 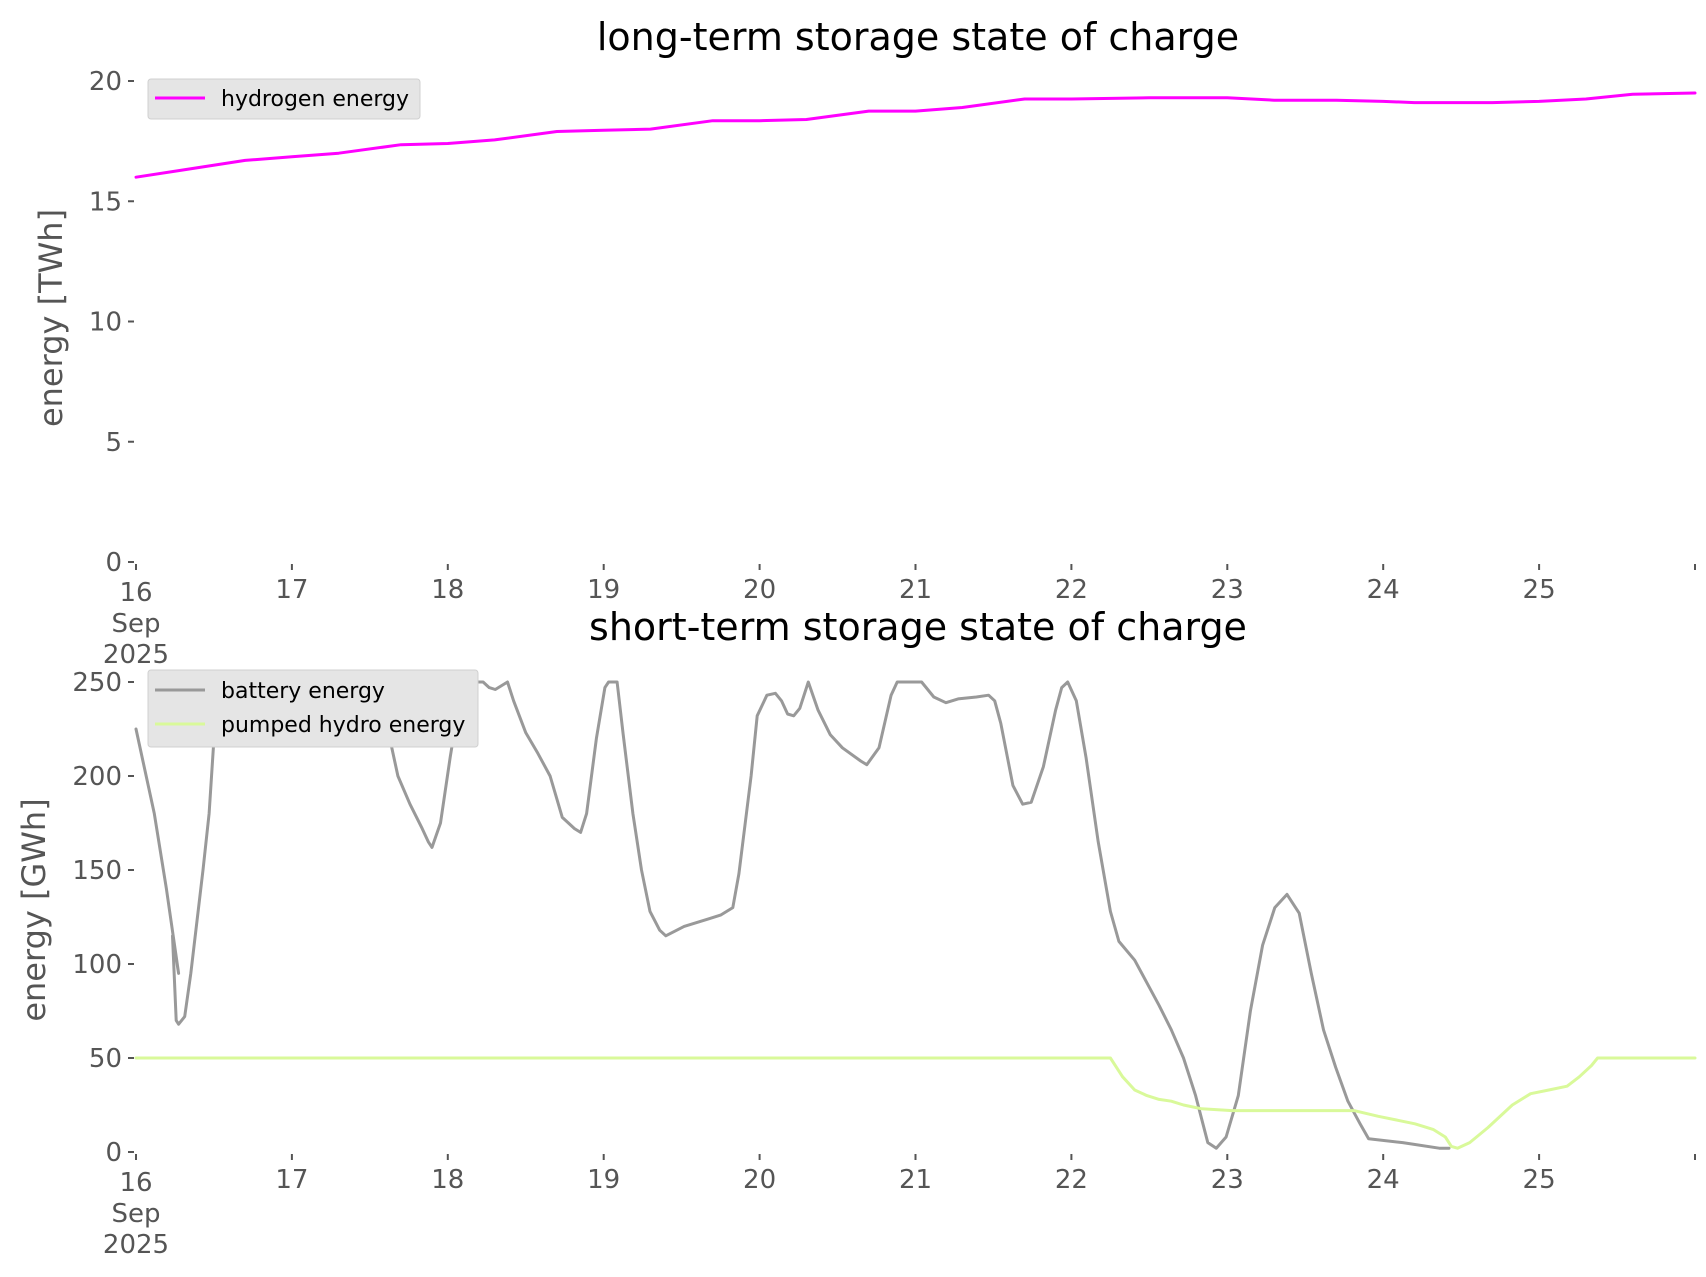 I want to click on y-tick-label: 250, so click(x=97, y=683).